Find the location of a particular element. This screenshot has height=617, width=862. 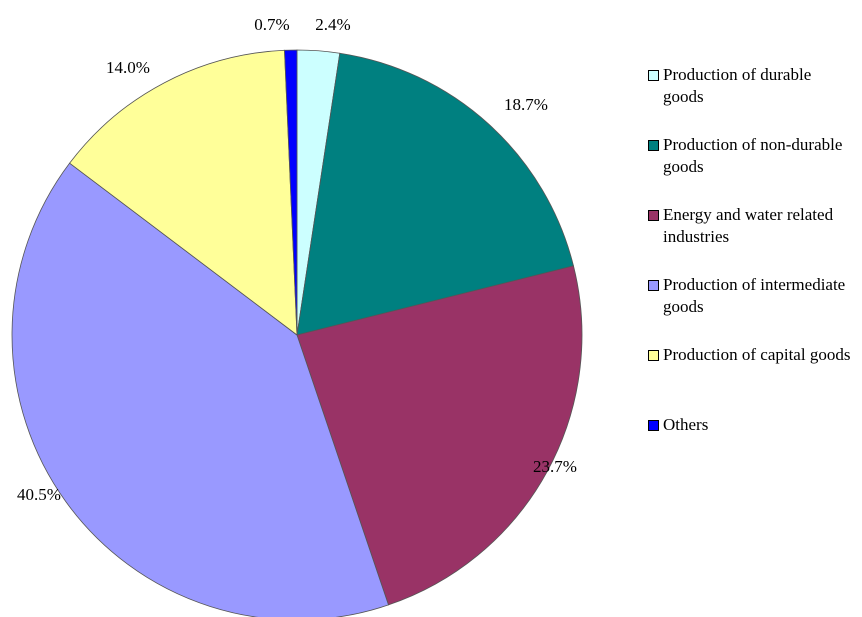

slice-value-label: 0.7% is located at coordinates (271, 24).